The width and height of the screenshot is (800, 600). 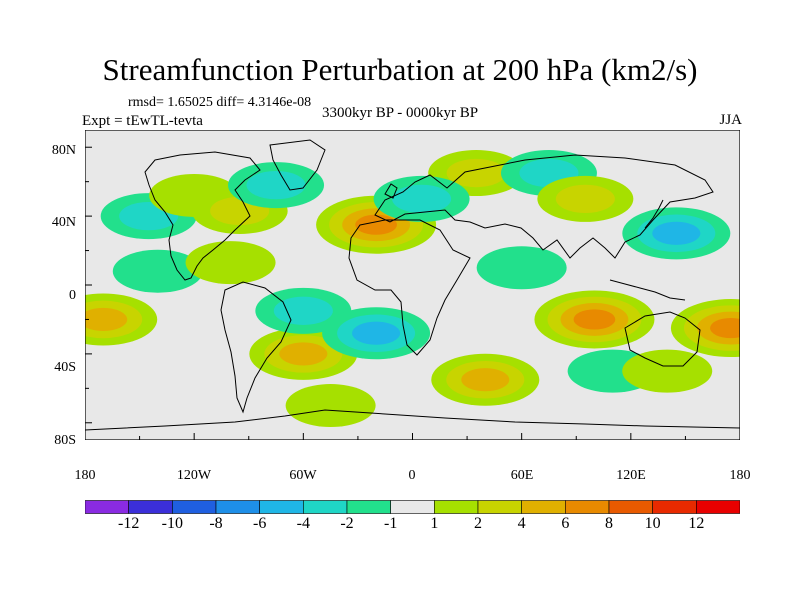 What do you see at coordinates (303, 475) in the screenshot?
I see `lon-label-60w: 60W` at bounding box center [303, 475].